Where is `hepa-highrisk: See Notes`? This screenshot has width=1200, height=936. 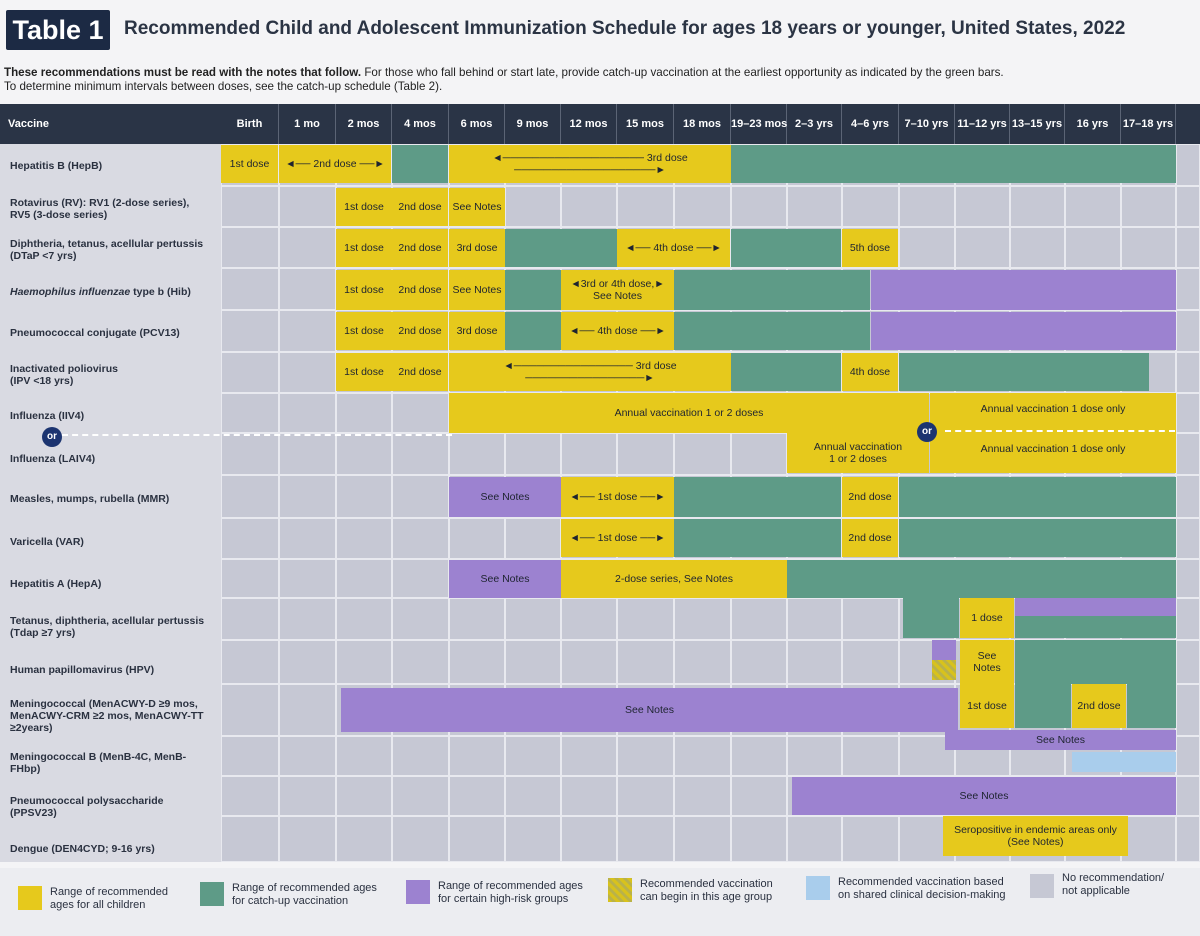
hepa-highrisk: See Notes is located at coordinates (505, 579).